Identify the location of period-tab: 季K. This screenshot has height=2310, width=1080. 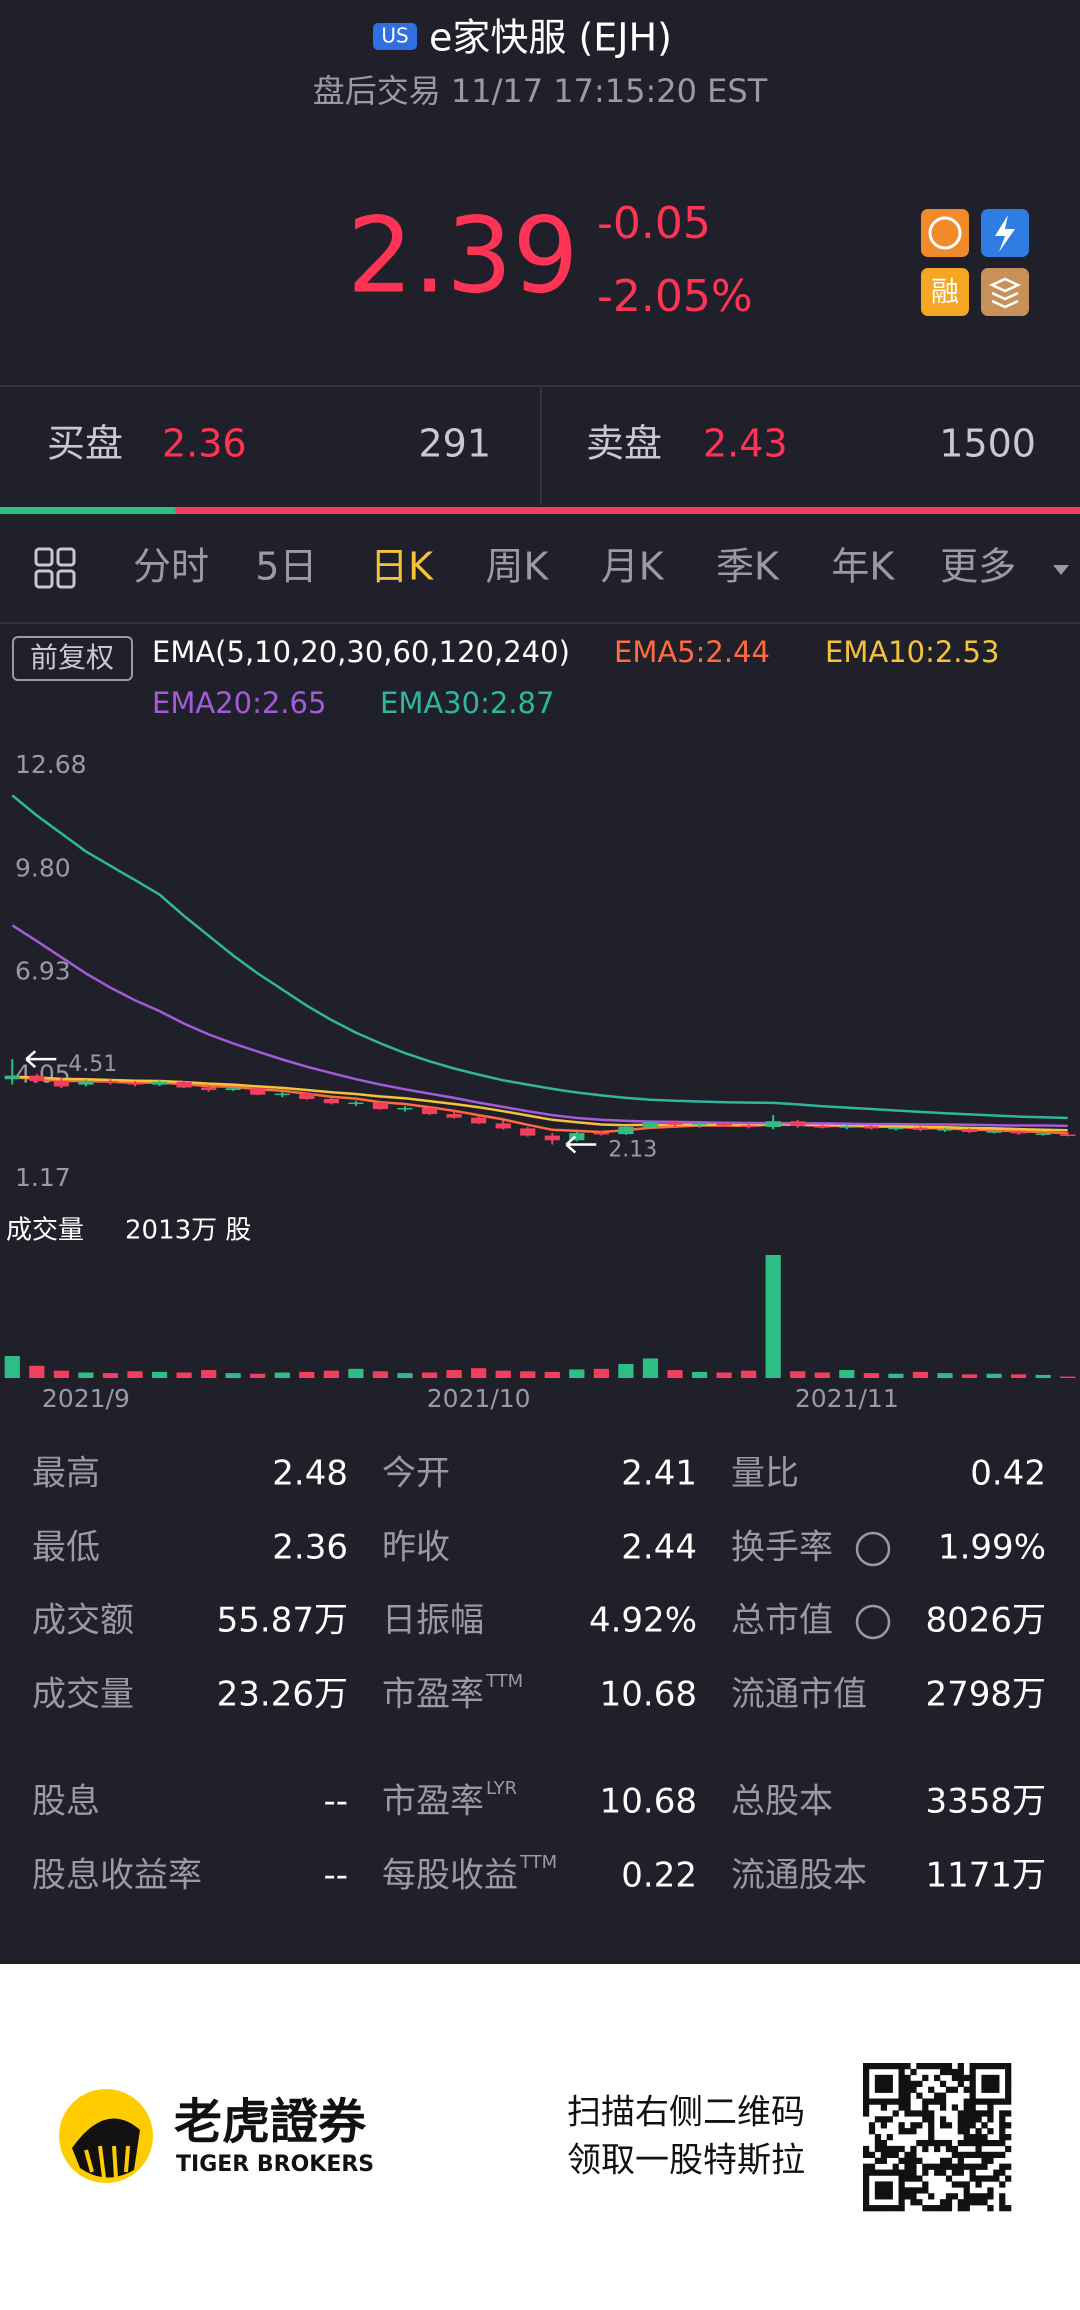
(748, 567).